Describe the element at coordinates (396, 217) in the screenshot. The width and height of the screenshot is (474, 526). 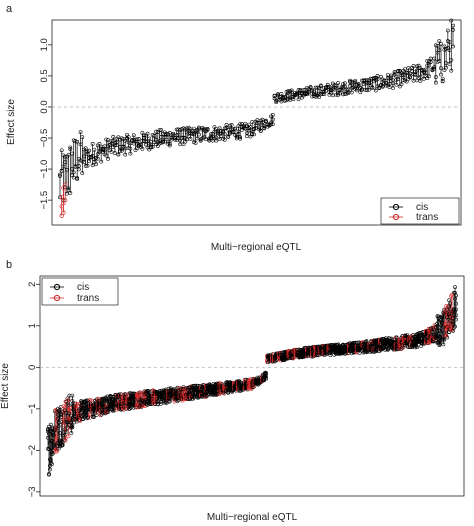
I see `panel-a-legend-trans-marker` at that location.